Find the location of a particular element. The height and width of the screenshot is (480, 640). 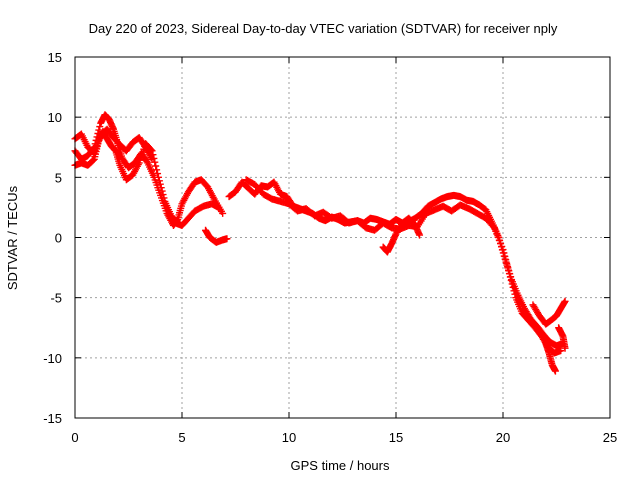

y-tick-label: -10 is located at coordinates (52, 358).